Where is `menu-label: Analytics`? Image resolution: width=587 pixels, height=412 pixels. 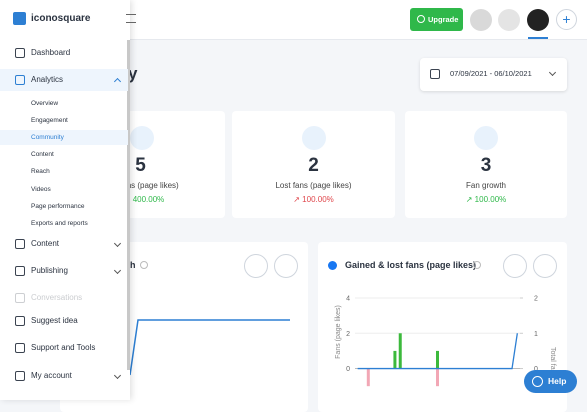 menu-label: Analytics is located at coordinates (47, 79).